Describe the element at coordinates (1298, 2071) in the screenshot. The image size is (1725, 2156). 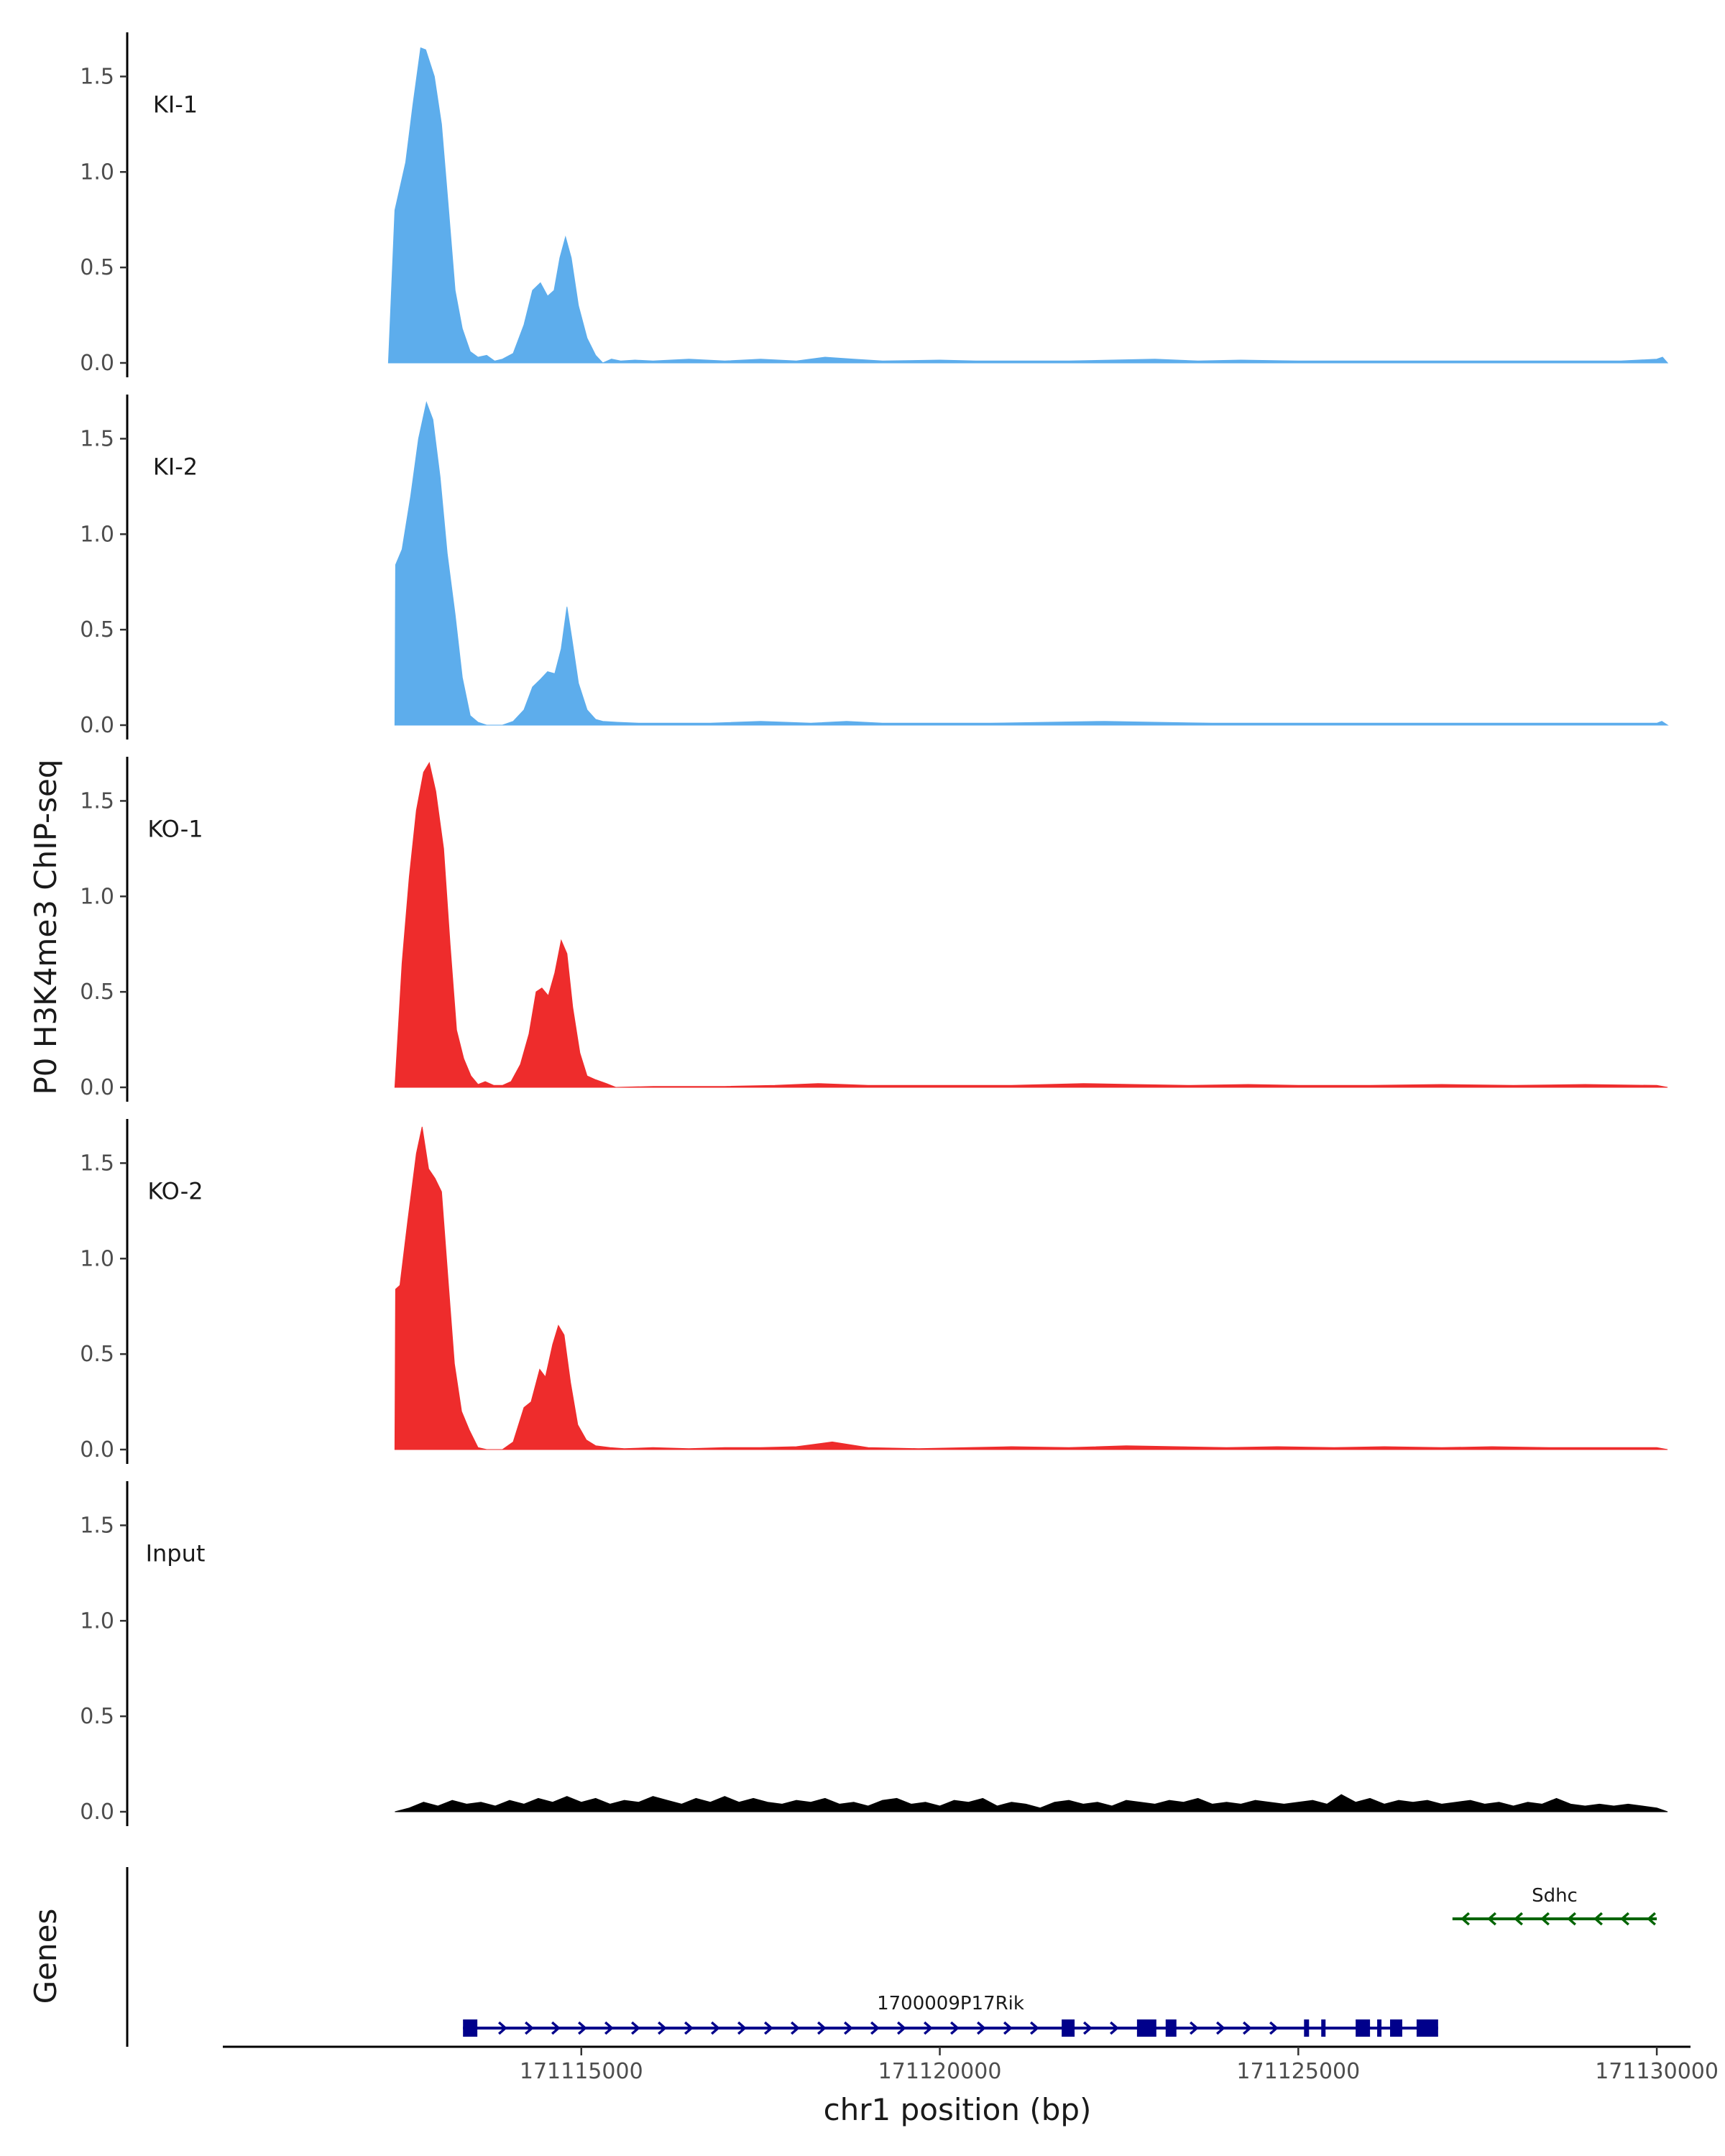
I see `x-tick-label: 171125000` at that location.